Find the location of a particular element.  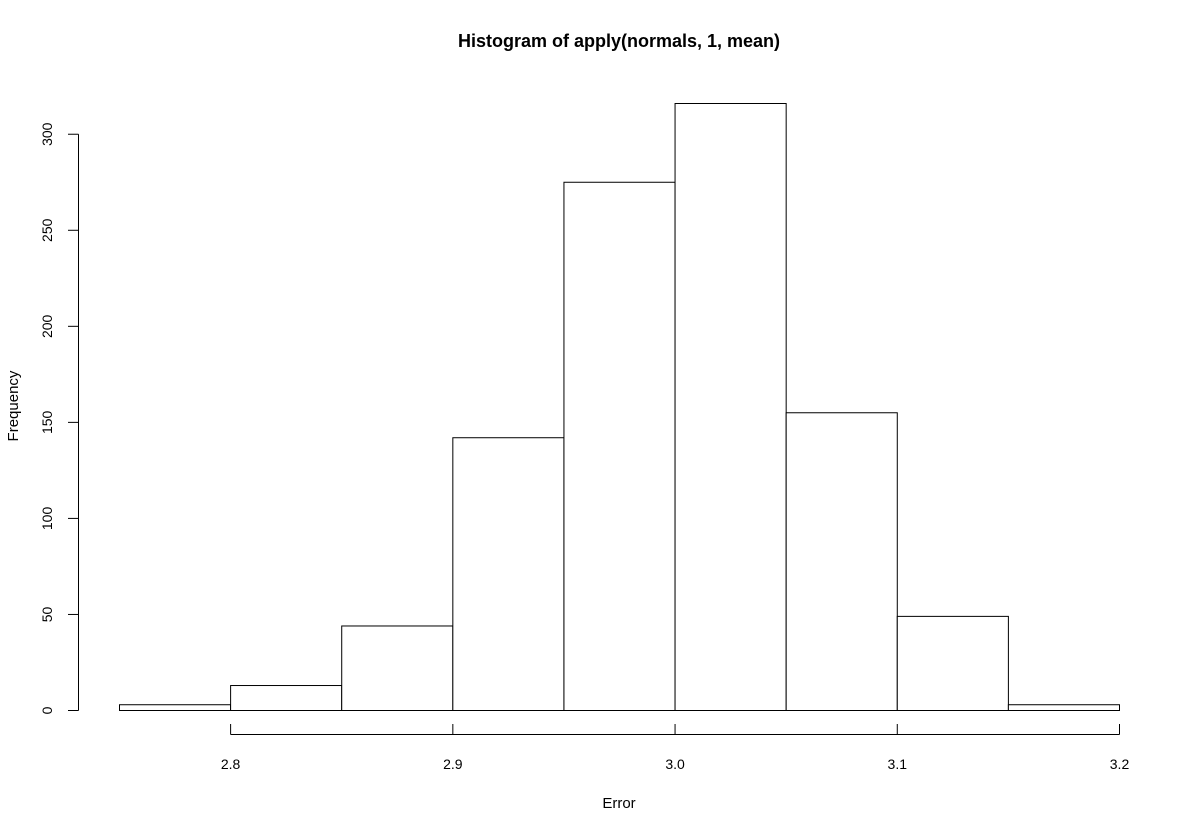

x-axis-label: Error is located at coordinates (618, 803).